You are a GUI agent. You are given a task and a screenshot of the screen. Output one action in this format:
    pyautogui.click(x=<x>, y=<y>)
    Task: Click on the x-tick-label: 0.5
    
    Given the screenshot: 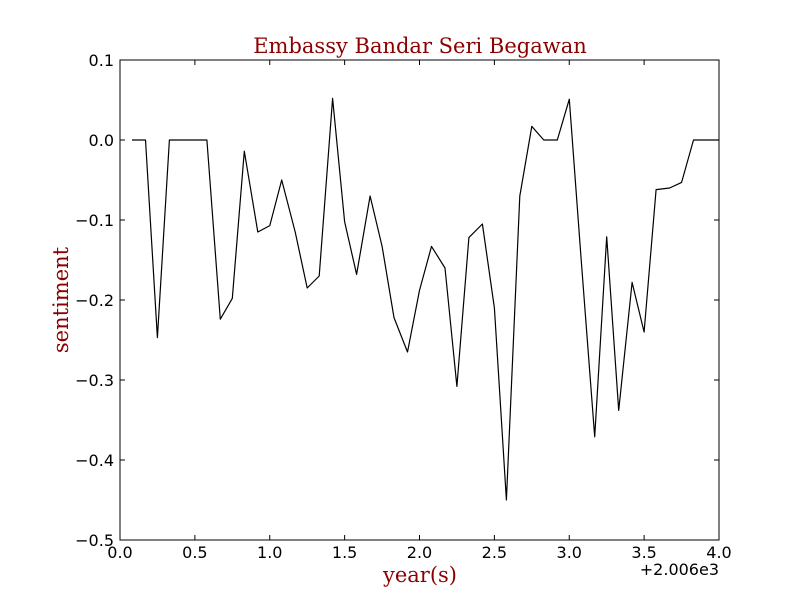 What is the action you would take?
    pyautogui.click(x=194, y=552)
    